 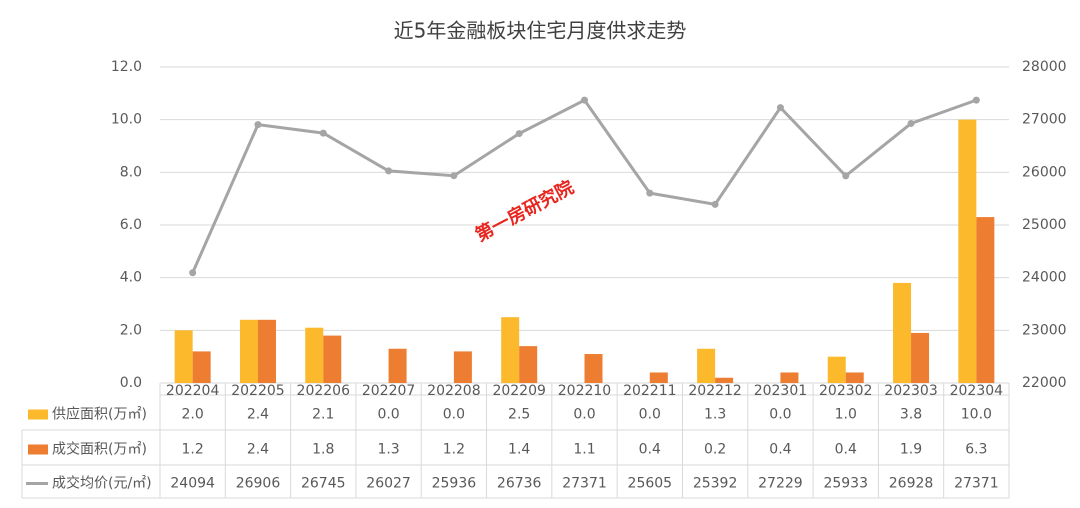 I want to click on x-tick-label: 202303, so click(x=910, y=391).